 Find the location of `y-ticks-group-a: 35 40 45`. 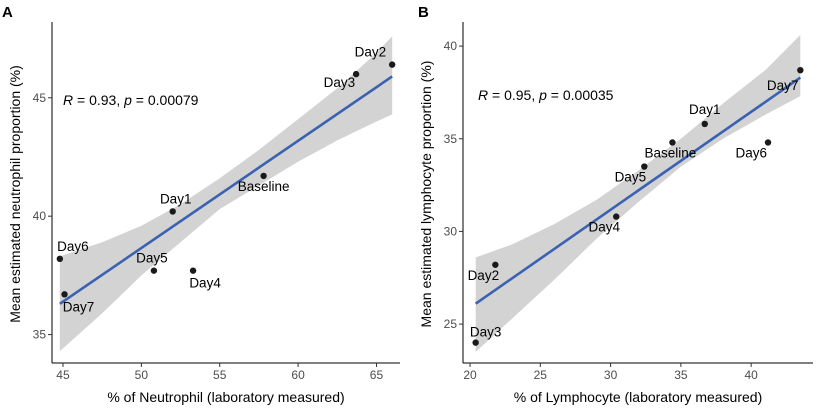

y-ticks-group-a: 35 40 45 is located at coordinates (42, 216).